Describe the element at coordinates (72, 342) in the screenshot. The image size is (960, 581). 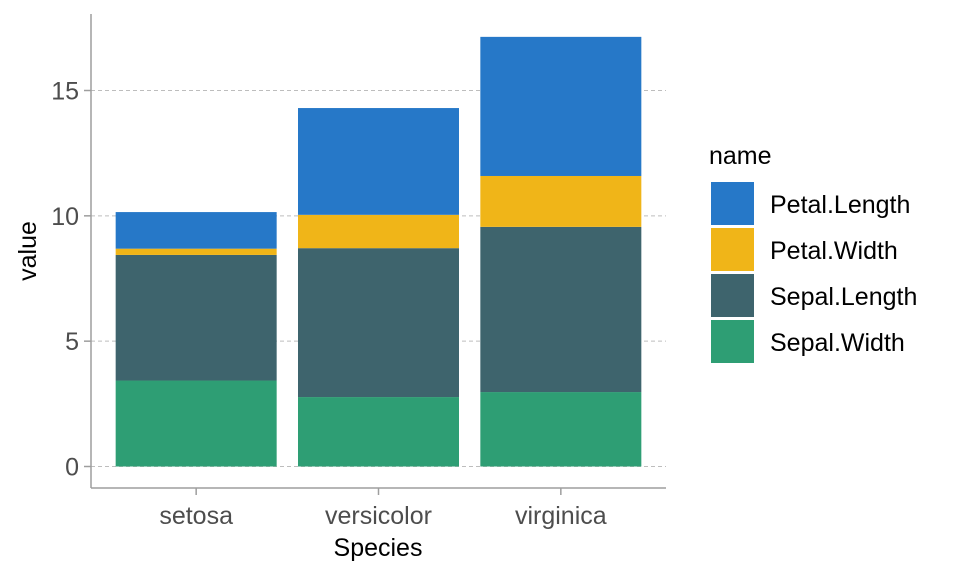
I see `y-tick-label: 5` at that location.